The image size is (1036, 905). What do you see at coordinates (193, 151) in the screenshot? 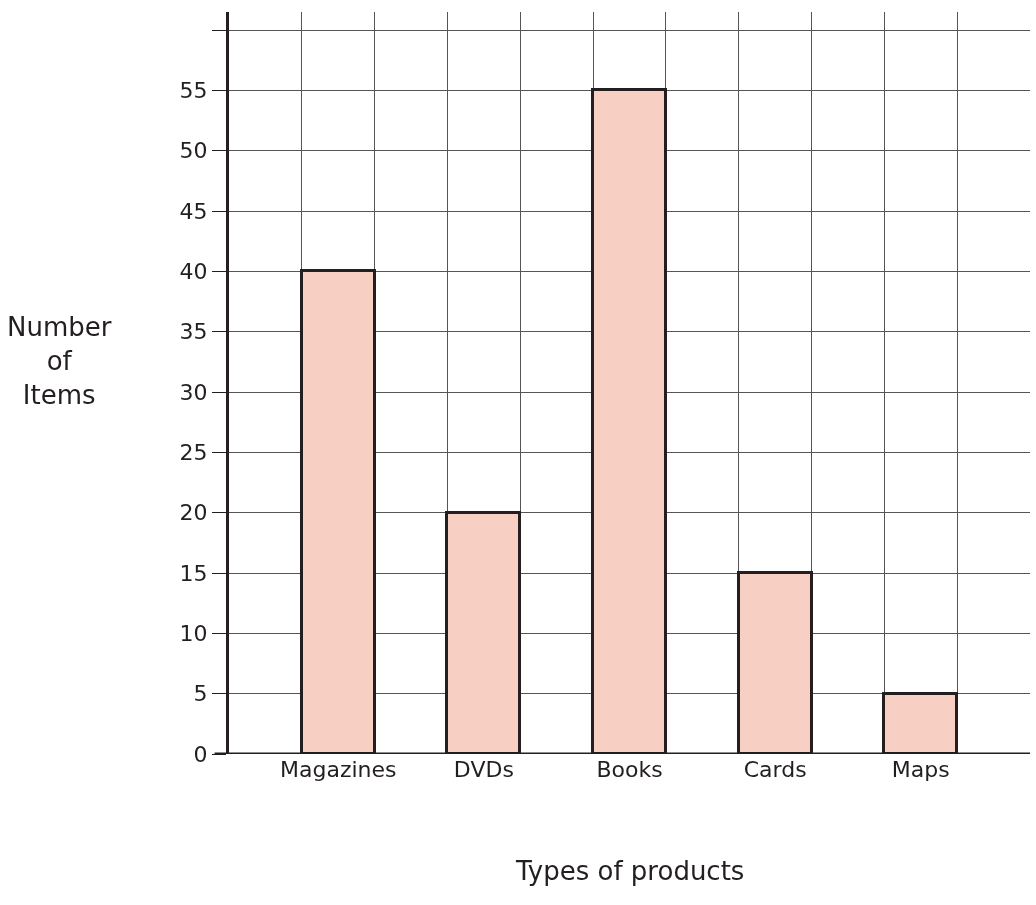
I see `y-tick-label: 50` at bounding box center [193, 151].